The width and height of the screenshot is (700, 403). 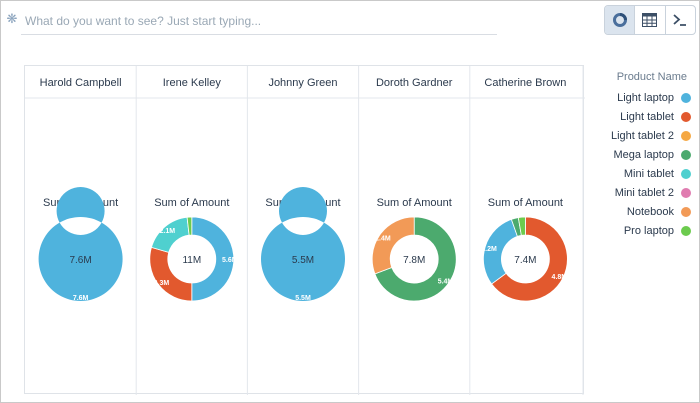 I want to click on legend-item-label: Light tablet 2, so click(x=642, y=136).